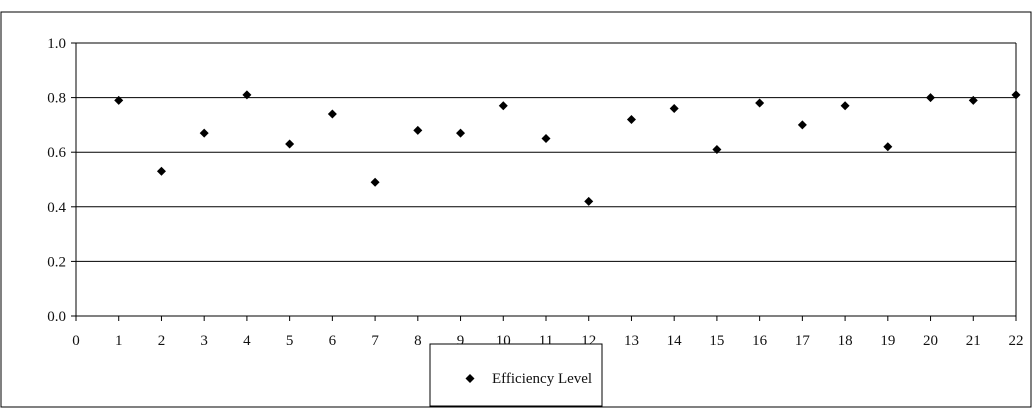 The width and height of the screenshot is (1033, 408). I want to click on x-tick-label: 20, so click(930, 341).